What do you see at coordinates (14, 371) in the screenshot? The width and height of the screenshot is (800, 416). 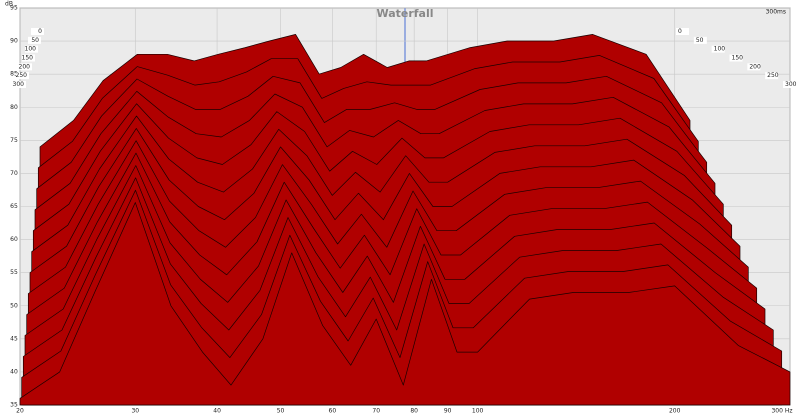 I see `y-tick-label: 40` at bounding box center [14, 371].